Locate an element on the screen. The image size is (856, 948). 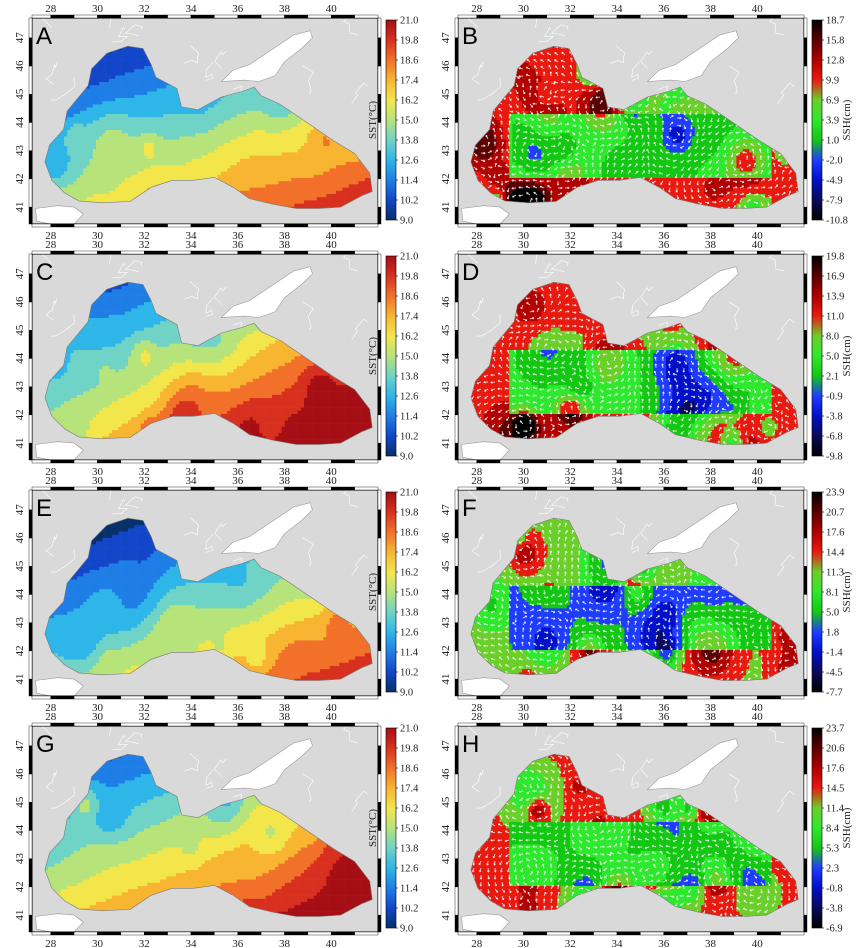
colorbar-tick: 17.4 is located at coordinates (409, 789).